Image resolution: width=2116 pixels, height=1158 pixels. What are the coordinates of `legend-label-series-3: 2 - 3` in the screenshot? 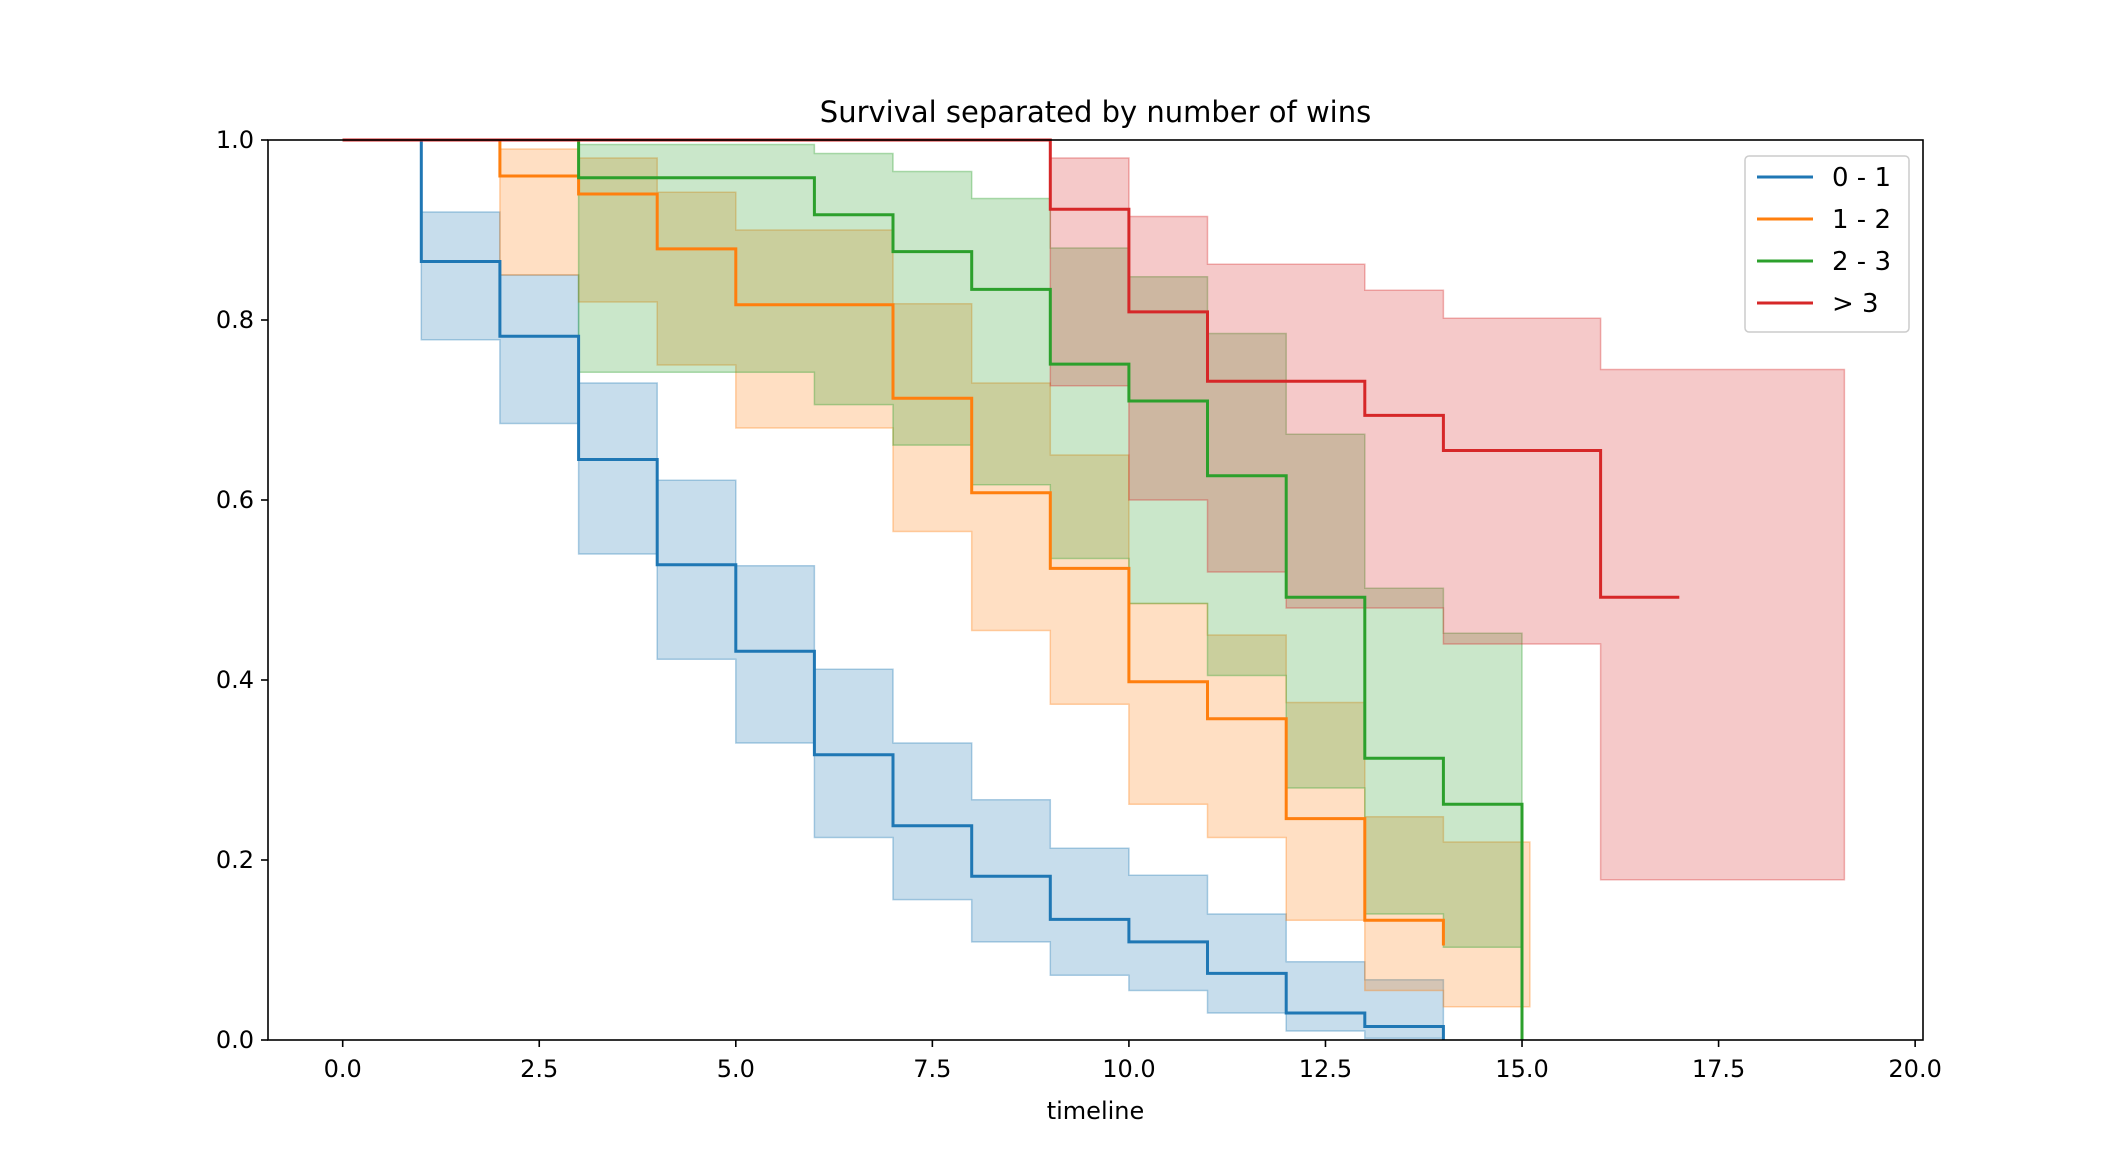 It's located at (1861, 262).